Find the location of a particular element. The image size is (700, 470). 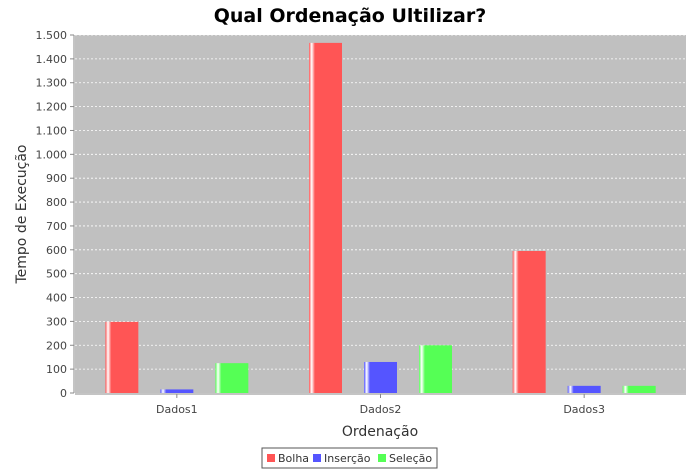

y-tick-label: 100 is located at coordinates (56, 369).